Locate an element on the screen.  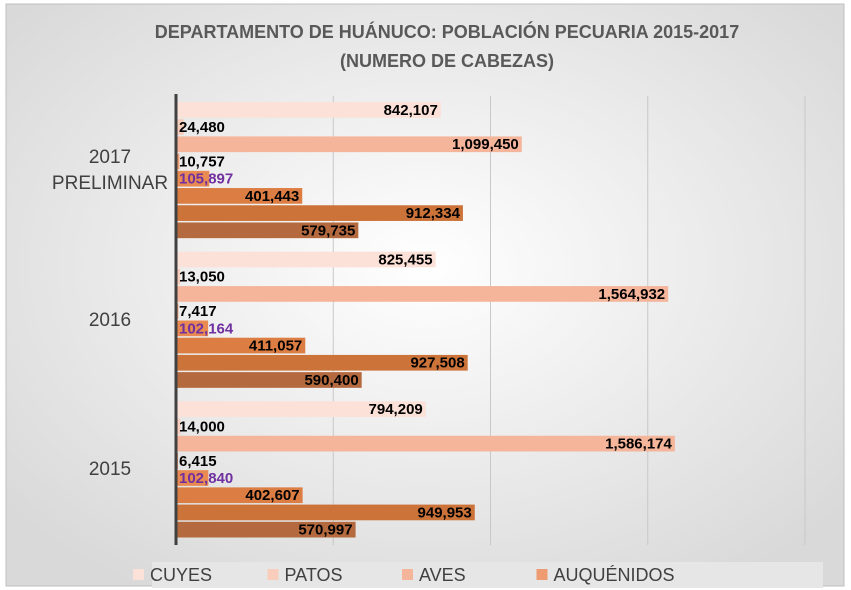
data-label: 825,455 is located at coordinates (405, 259).